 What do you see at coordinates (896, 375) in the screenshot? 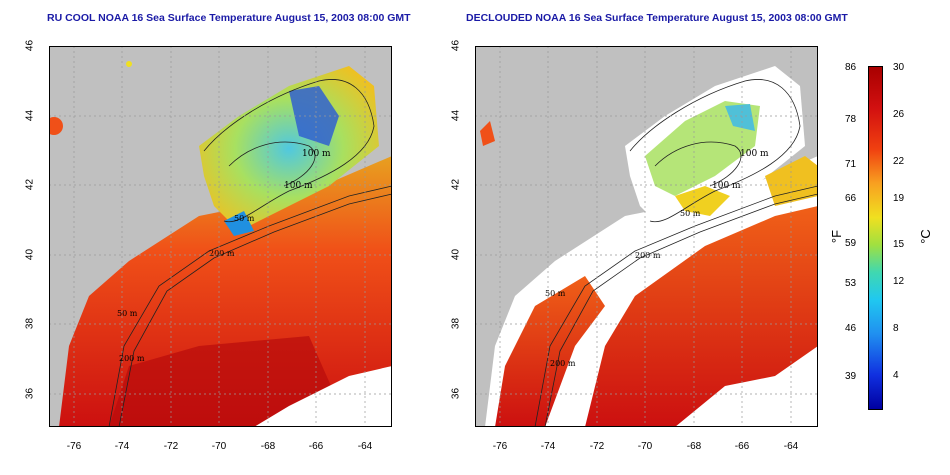
I see `celsius-tick: 4` at bounding box center [896, 375].